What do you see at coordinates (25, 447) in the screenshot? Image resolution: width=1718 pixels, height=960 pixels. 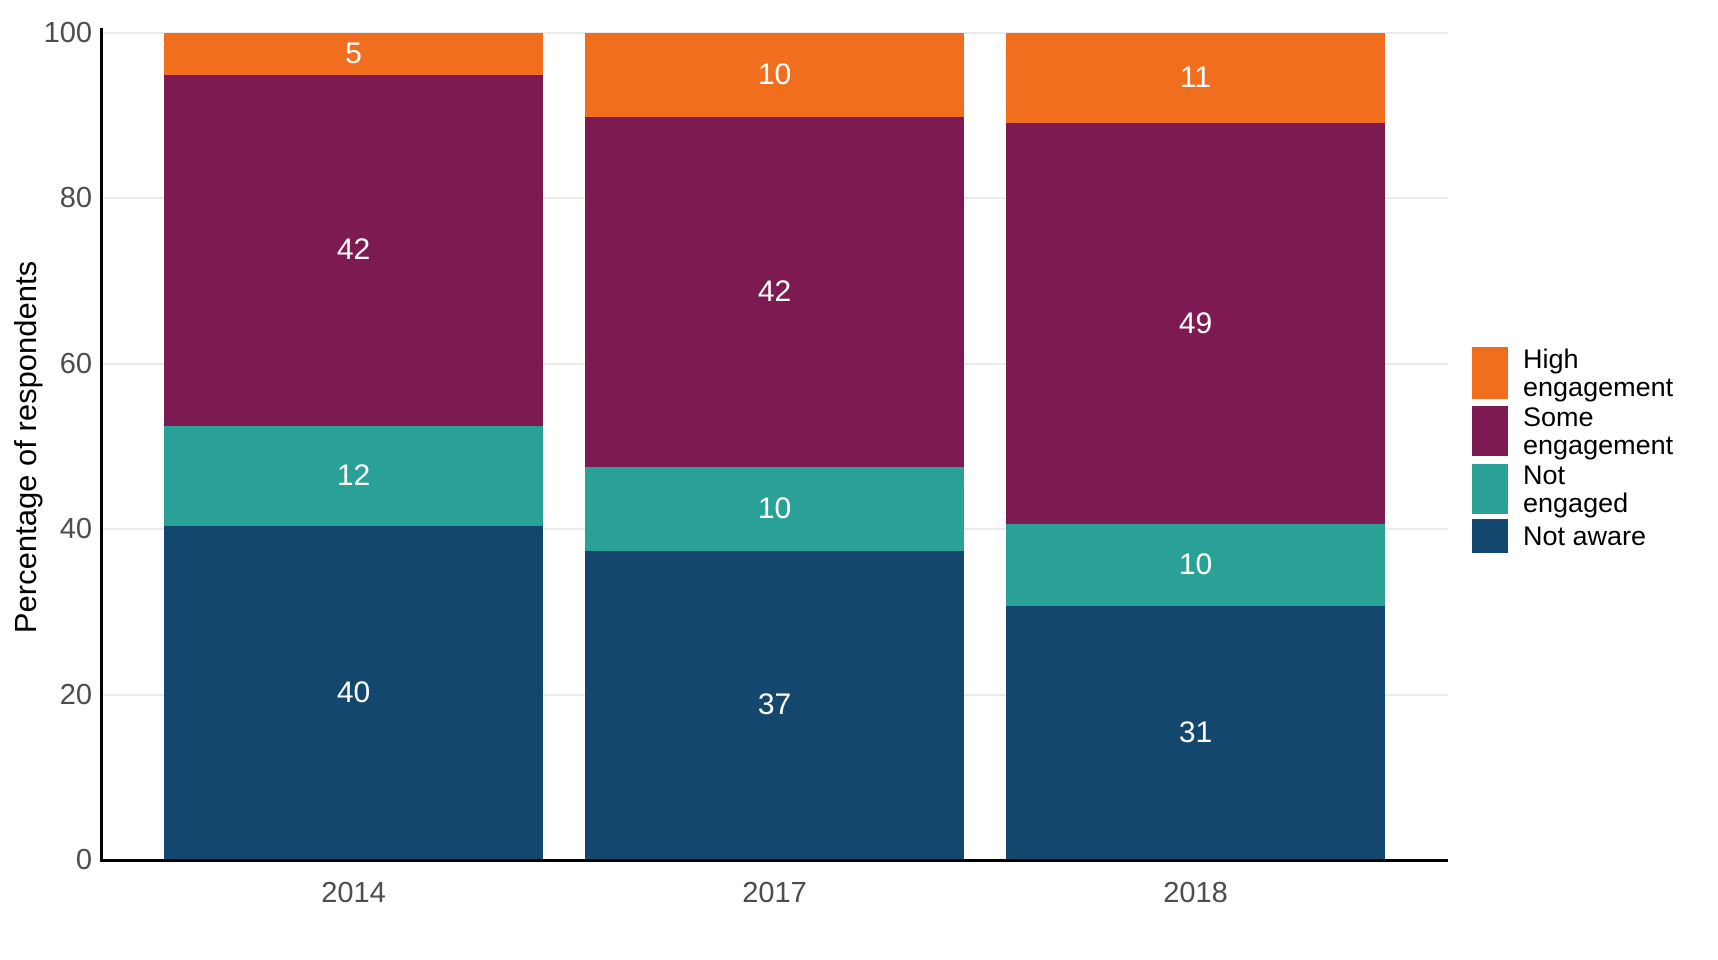 I see `y-axis-title: Percentage of respondents` at bounding box center [25, 447].